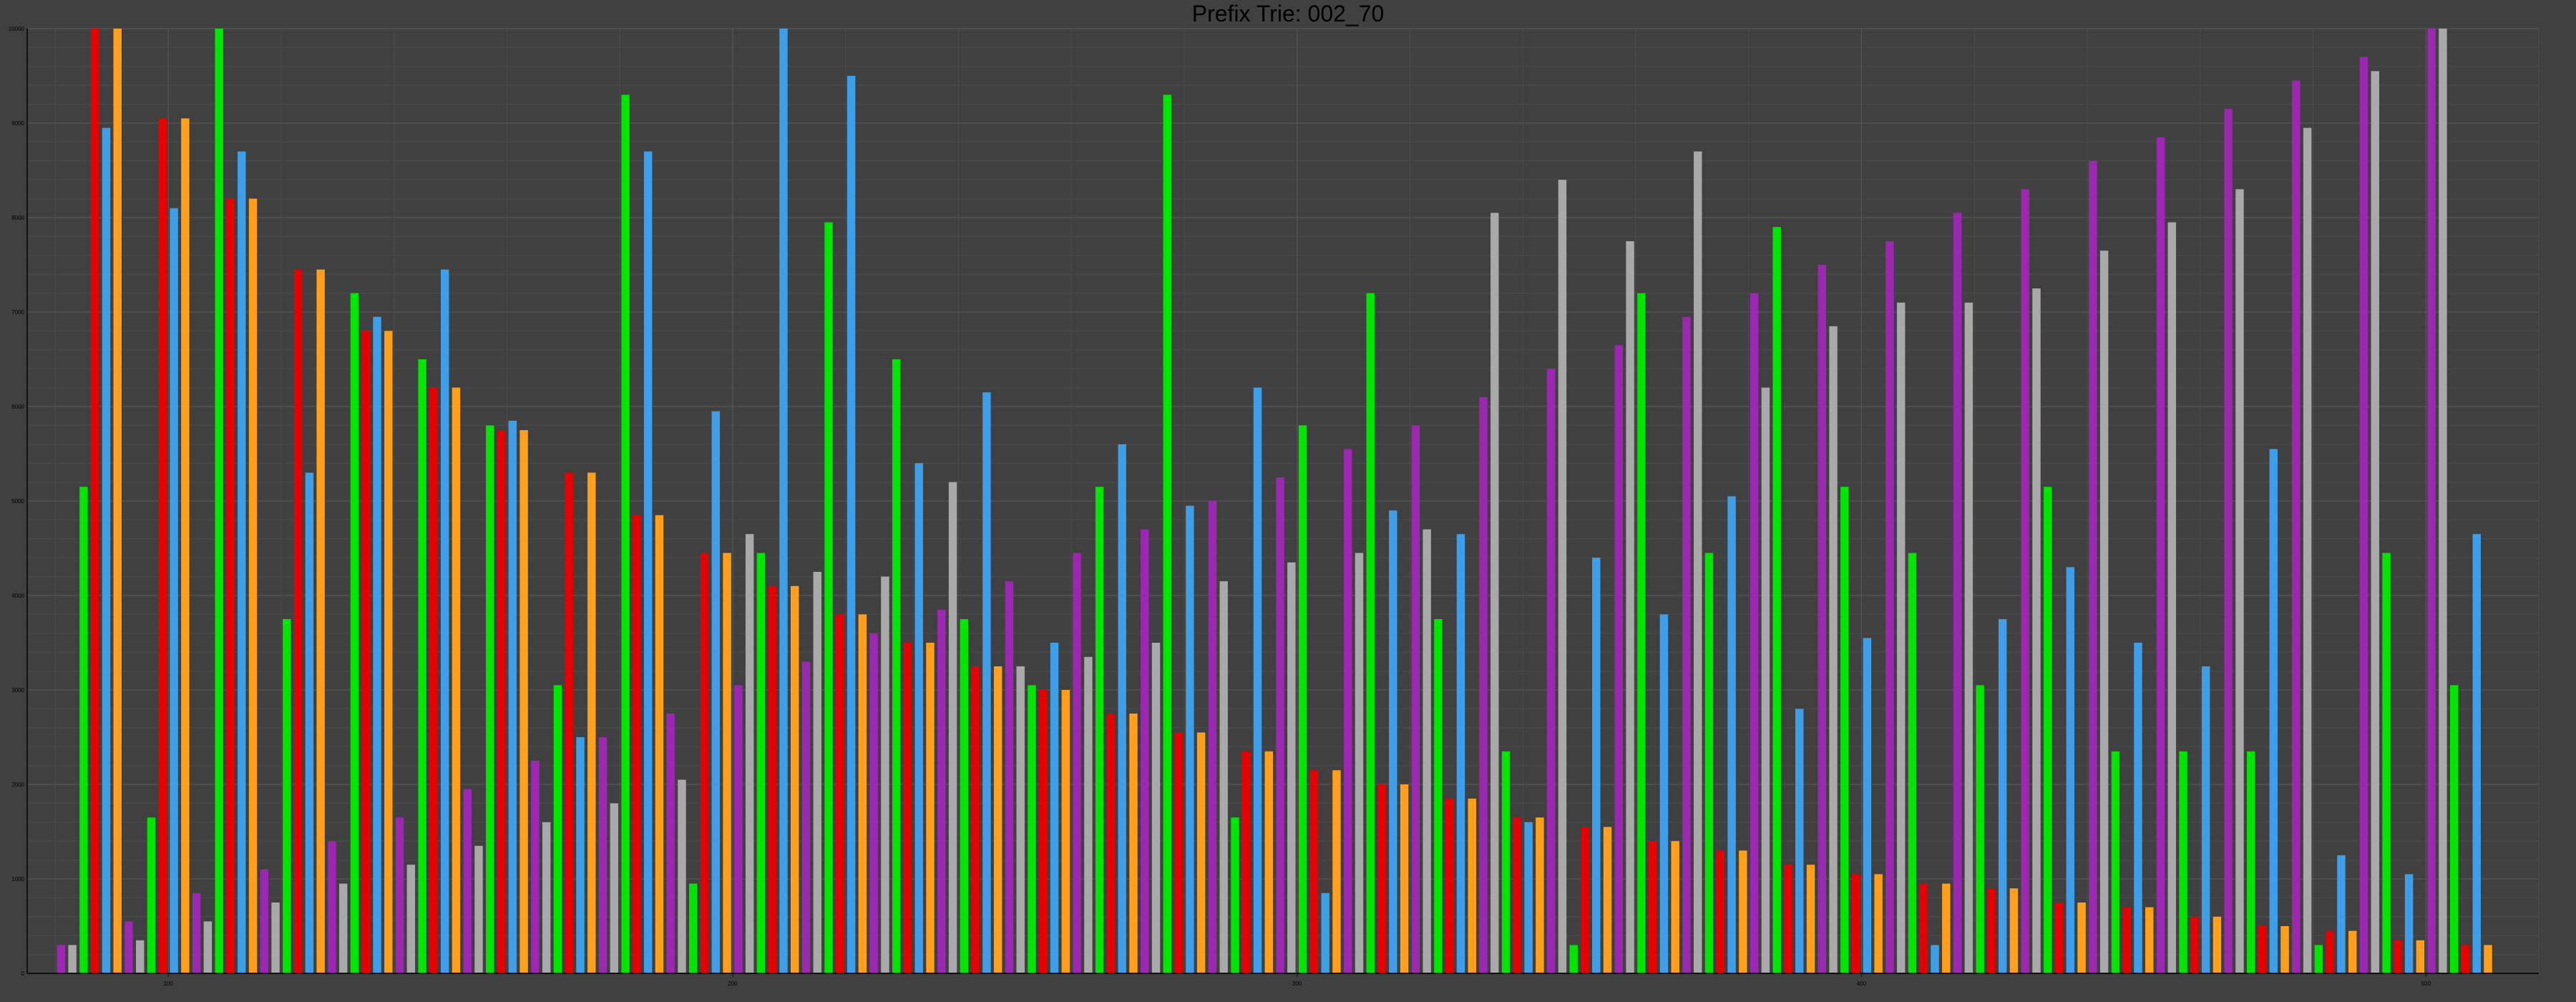 This screenshot has width=2576, height=1002. I want to click on x-tick-label: 500, so click(2426, 984).